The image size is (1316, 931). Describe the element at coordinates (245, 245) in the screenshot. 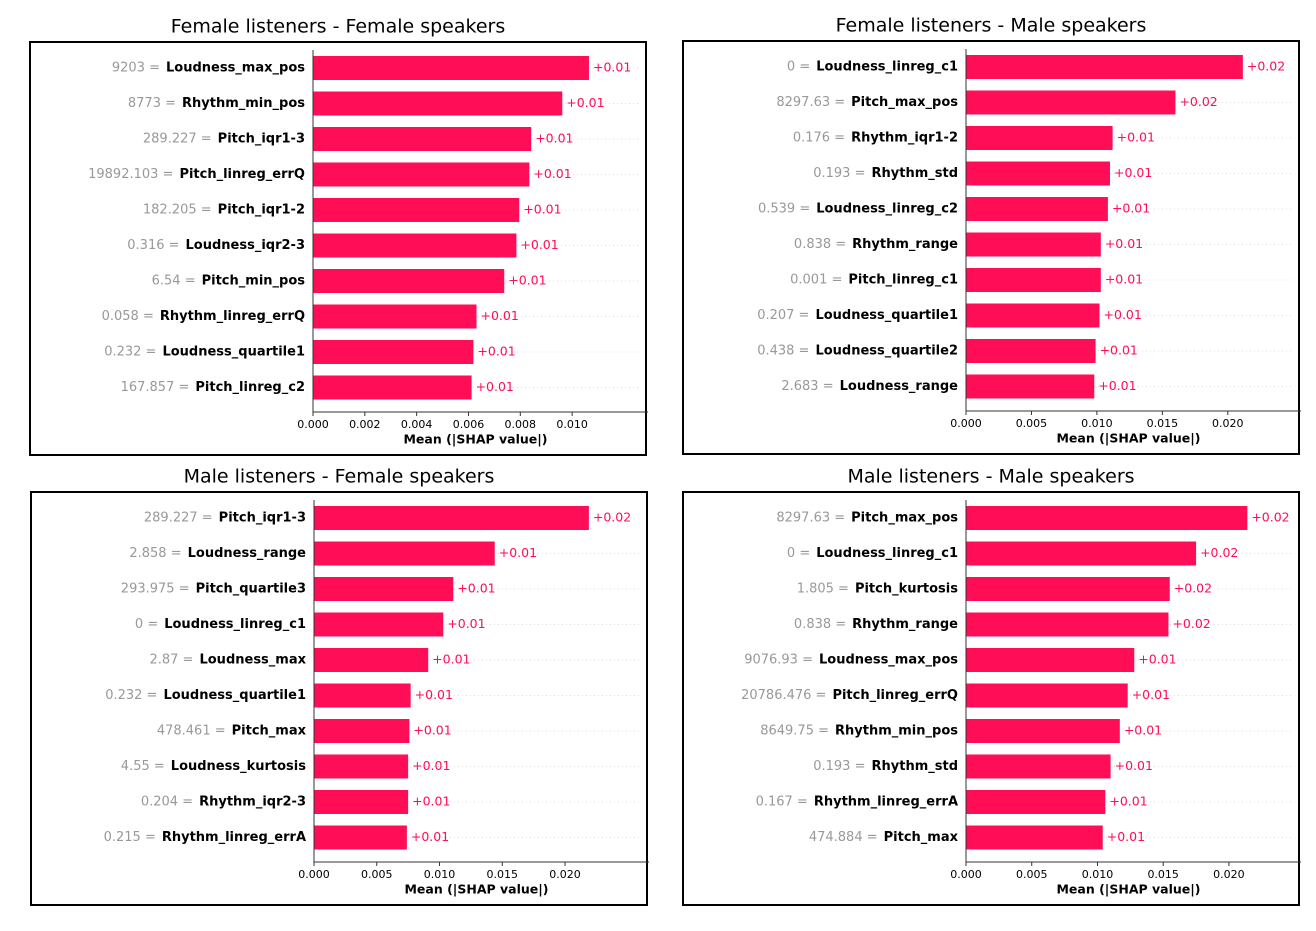

I see `feature-name: Loudness_iqr2-3` at that location.